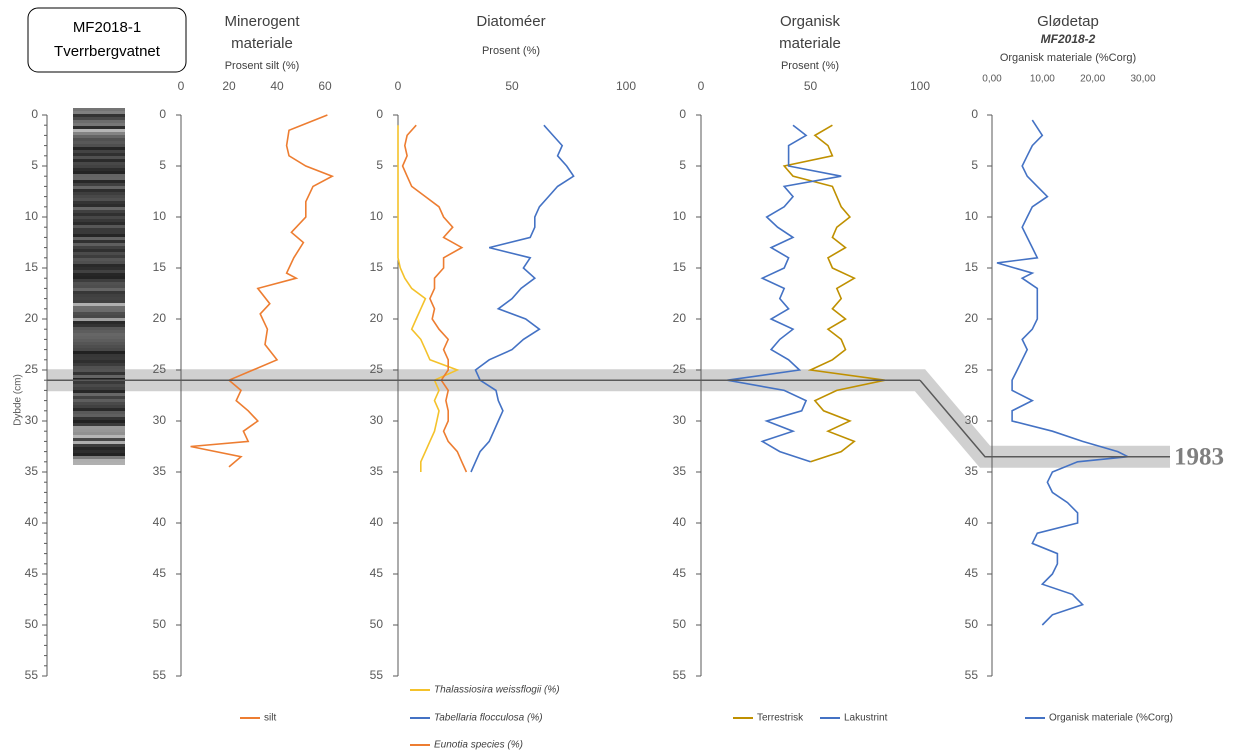 The image size is (1245, 751). Describe the element at coordinates (325, 86) in the screenshot. I see `x-tick-label: 60` at that location.